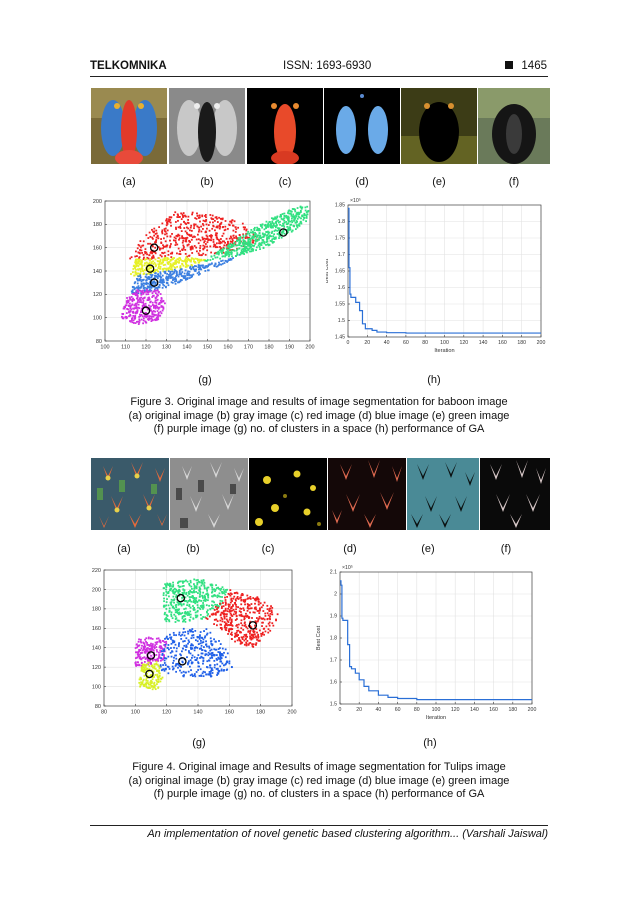 This screenshot has width=638, height=902. I want to click on y-tick-label: 2.1, so click(333, 573).